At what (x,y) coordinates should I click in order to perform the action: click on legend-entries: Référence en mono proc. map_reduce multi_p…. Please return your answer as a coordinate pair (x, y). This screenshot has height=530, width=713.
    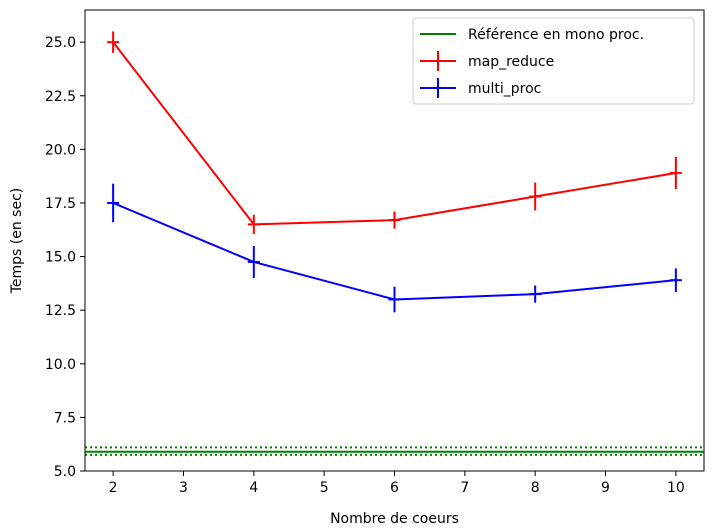
    Looking at the image, I should click on (532, 62).